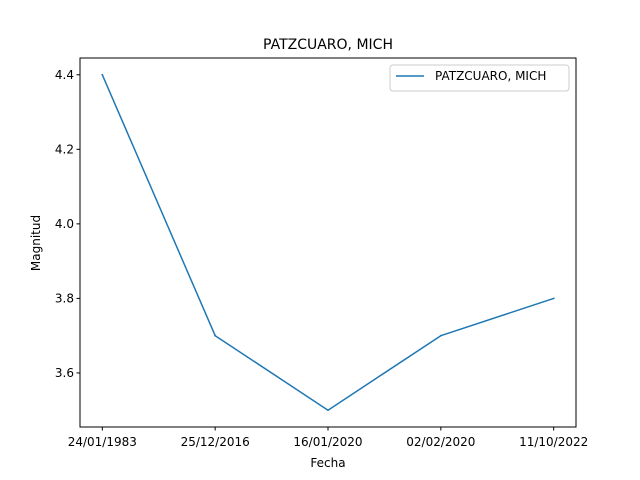  I want to click on x-axis-label: Fecha, so click(327, 463).